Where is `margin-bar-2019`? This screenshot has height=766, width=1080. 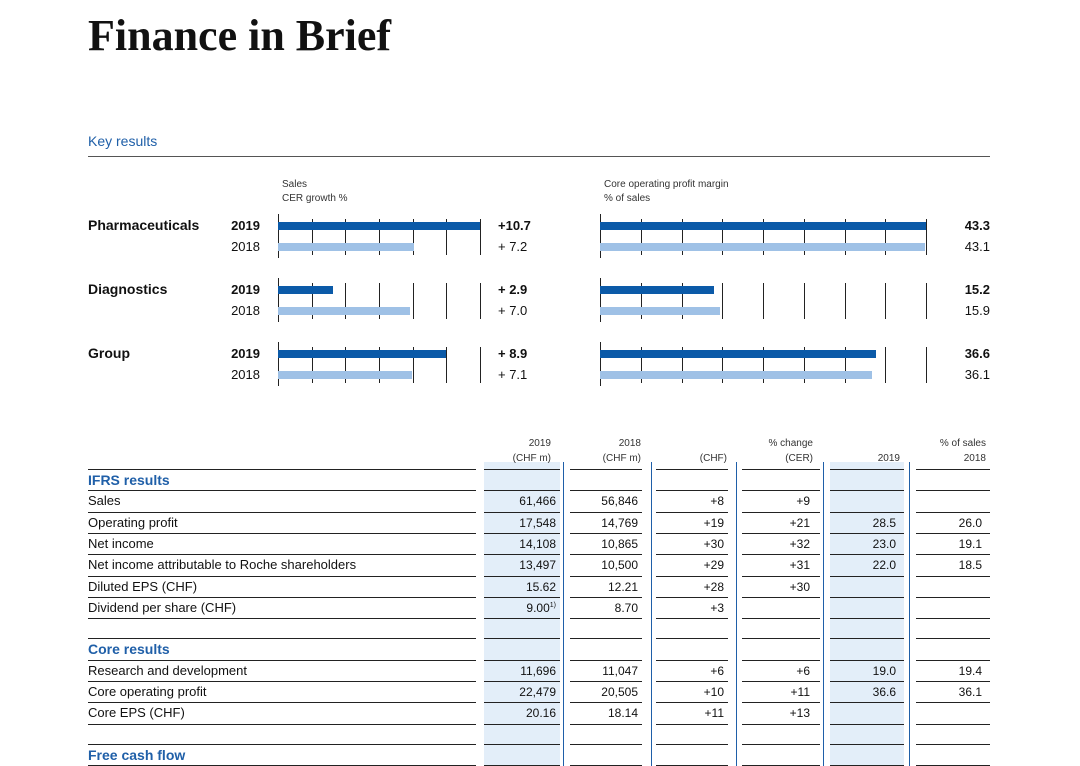
margin-bar-2019 is located at coordinates (763, 226).